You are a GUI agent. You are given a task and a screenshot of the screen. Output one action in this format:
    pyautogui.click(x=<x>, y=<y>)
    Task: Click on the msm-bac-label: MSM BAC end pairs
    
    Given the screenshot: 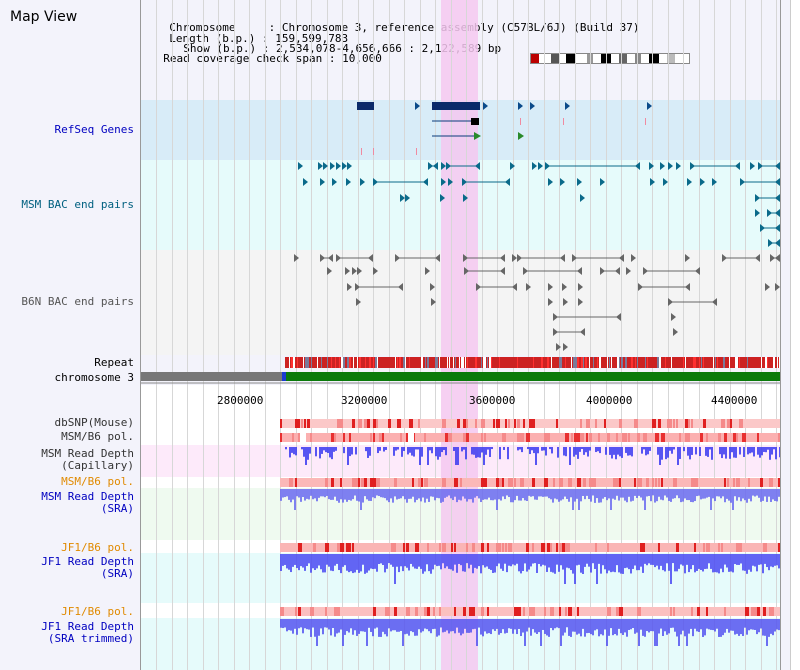 What is the action you would take?
    pyautogui.click(x=77, y=204)
    